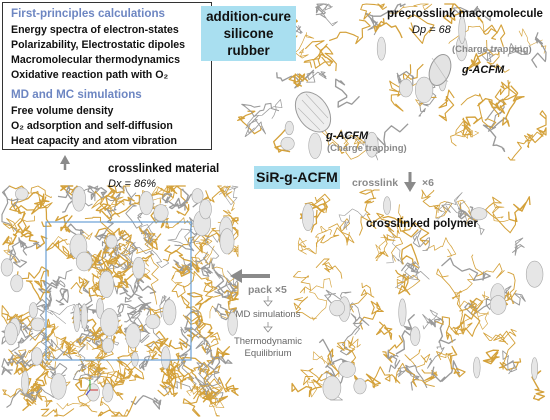 The height and width of the screenshot is (420, 550). What do you see at coordinates (431, 30) in the screenshot?
I see `dp-value: Dp = 68` at bounding box center [431, 30].